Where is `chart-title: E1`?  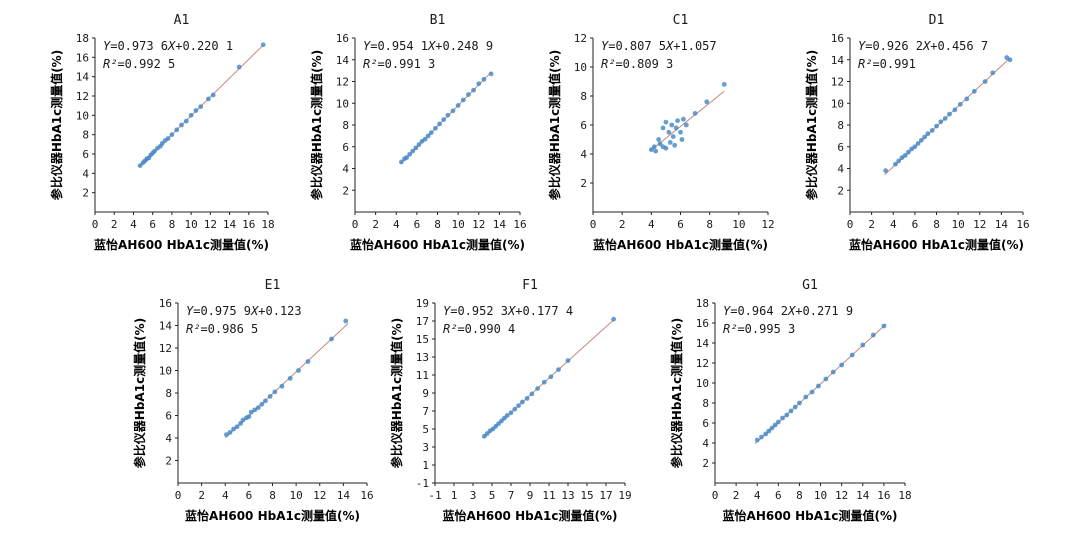 chart-title: E1 is located at coordinates (273, 285).